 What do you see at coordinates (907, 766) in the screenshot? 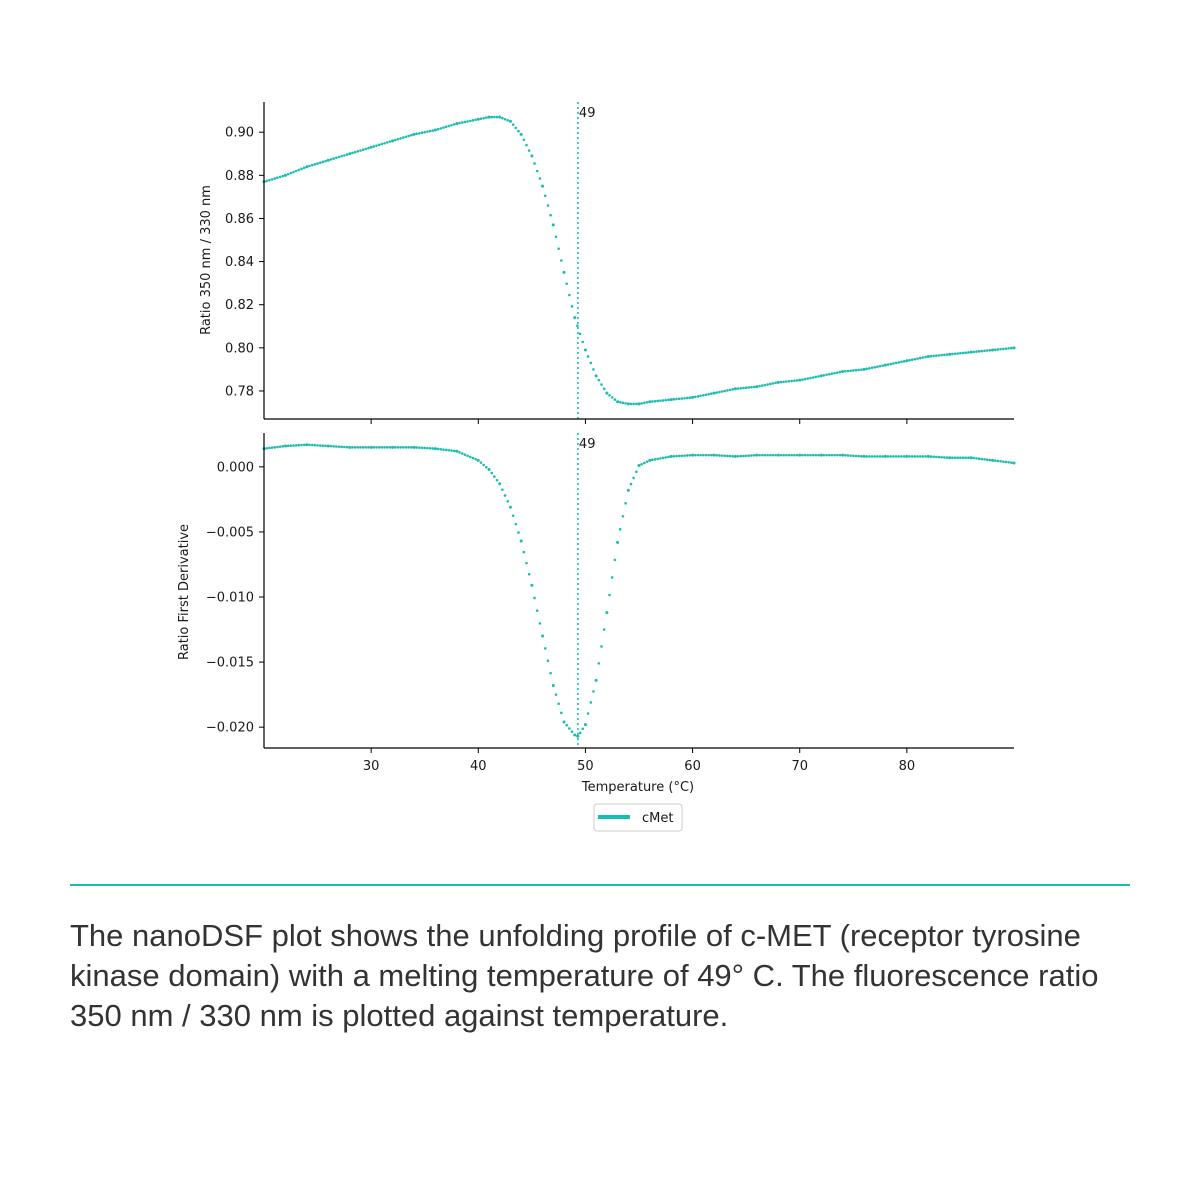
I see `x-tick-label: 80` at bounding box center [907, 766].